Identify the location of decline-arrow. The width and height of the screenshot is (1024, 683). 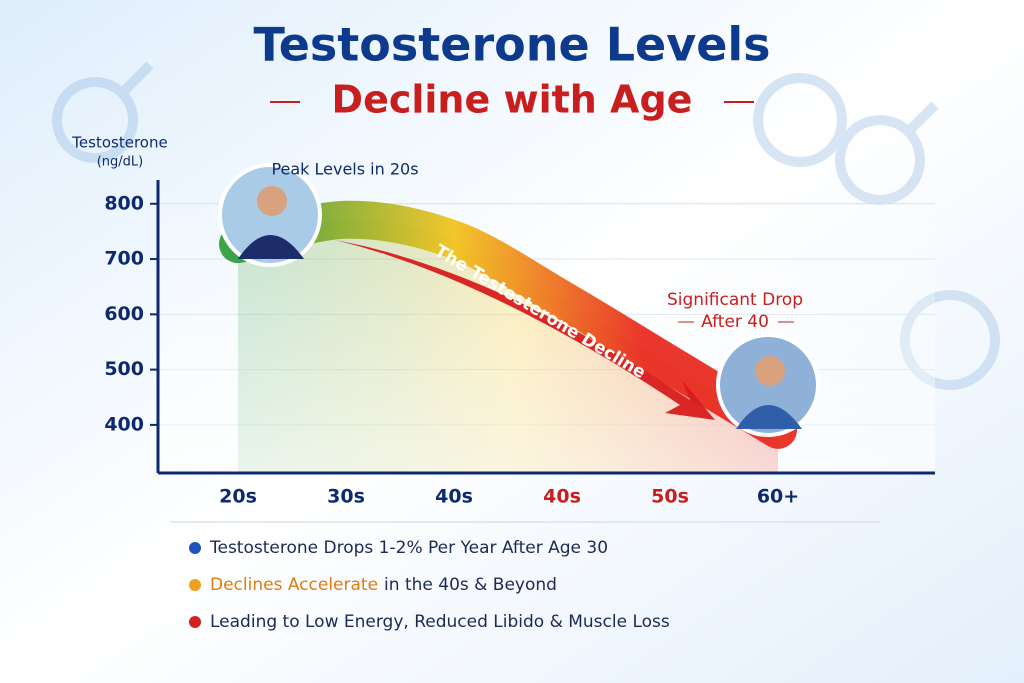
(525, 330).